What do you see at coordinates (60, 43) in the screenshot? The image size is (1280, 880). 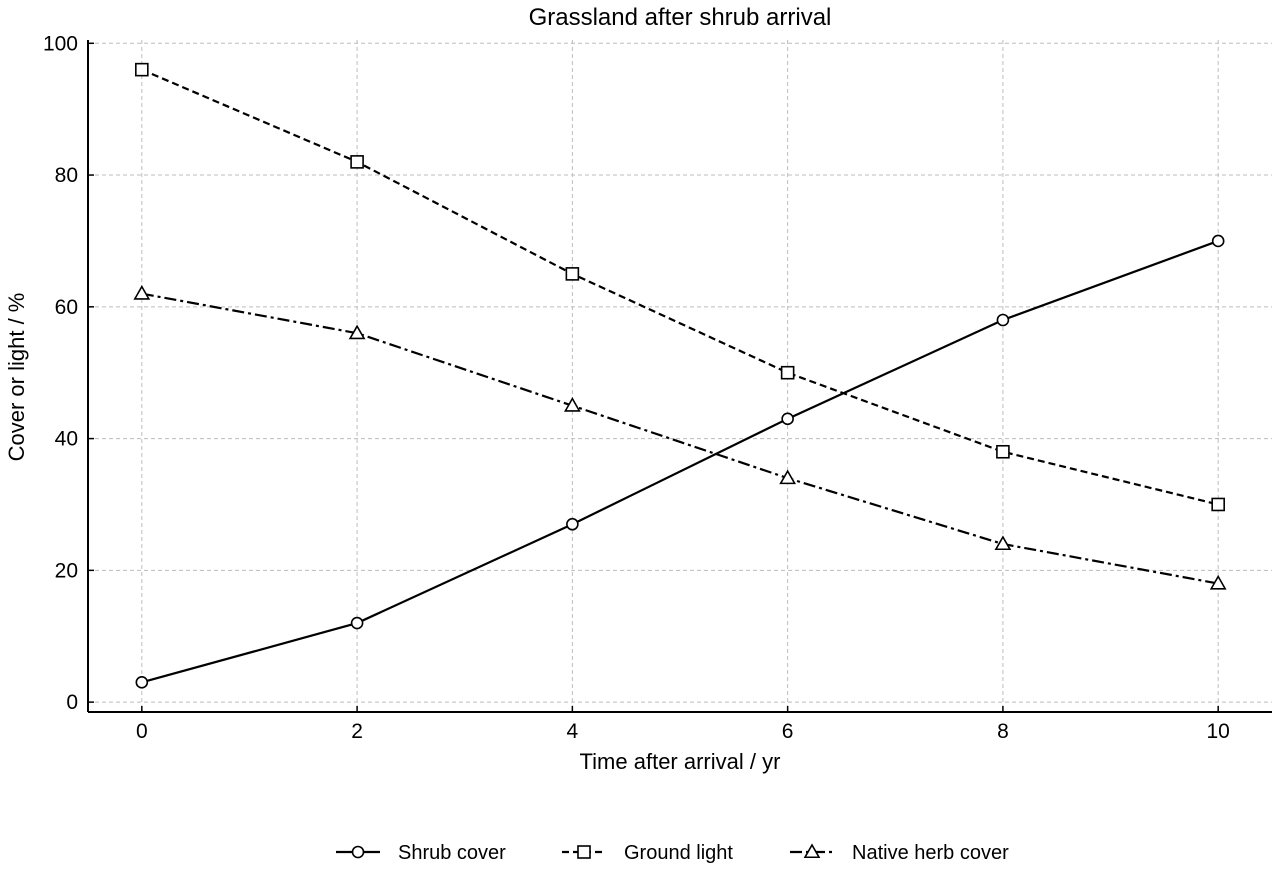 I see `y-tick-label: 100` at bounding box center [60, 43].